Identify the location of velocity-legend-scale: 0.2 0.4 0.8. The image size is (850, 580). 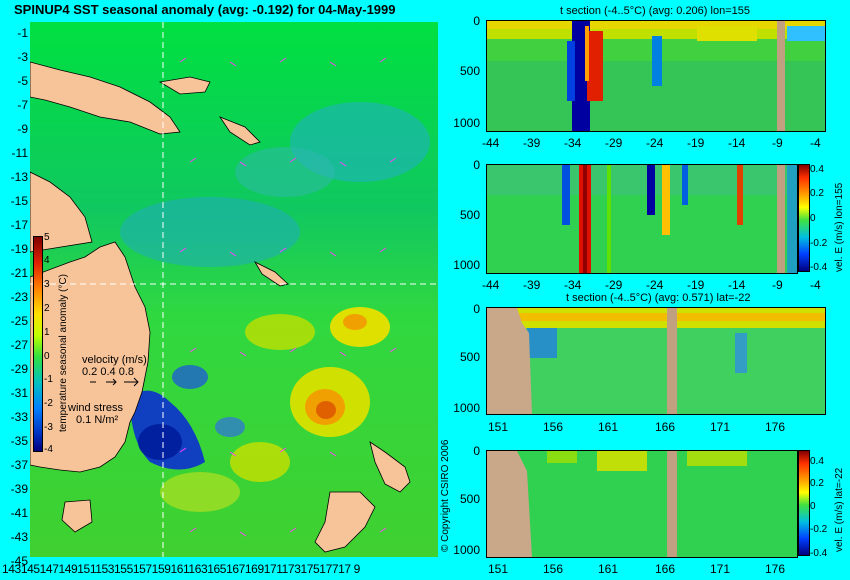
(108, 372).